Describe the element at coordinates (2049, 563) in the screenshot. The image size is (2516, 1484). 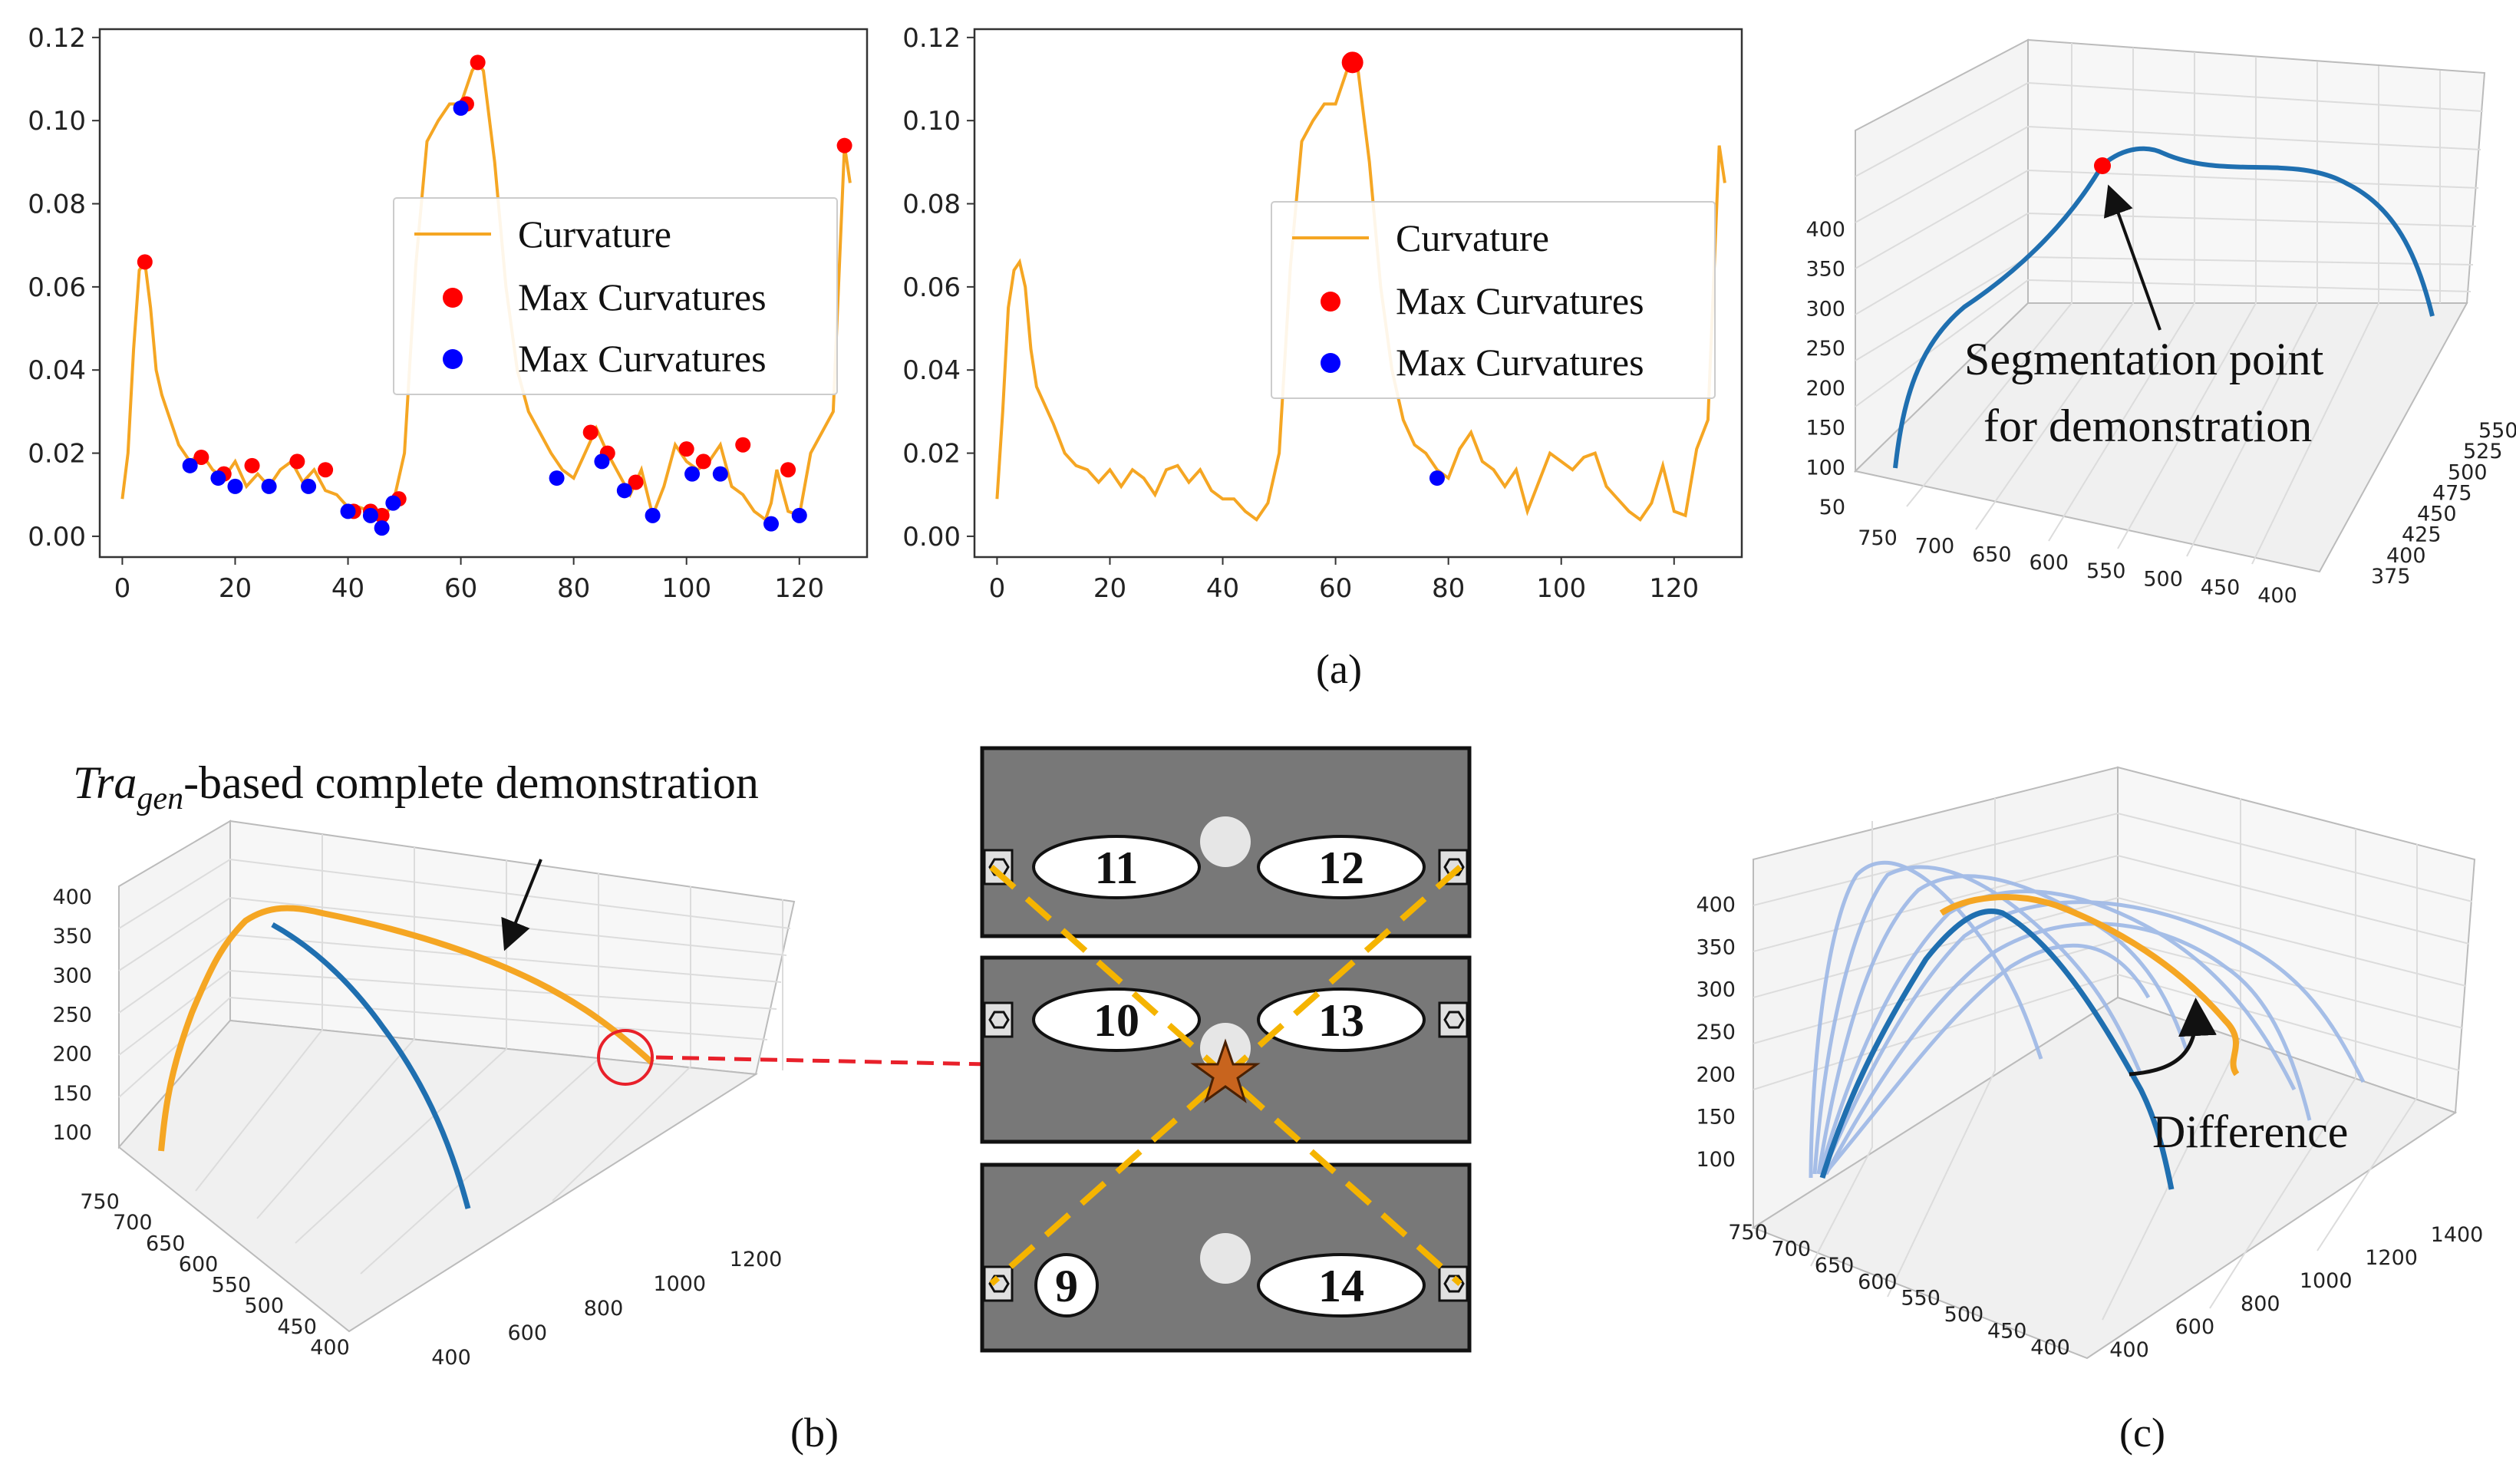
I see `a3-tick-label: 600` at that location.